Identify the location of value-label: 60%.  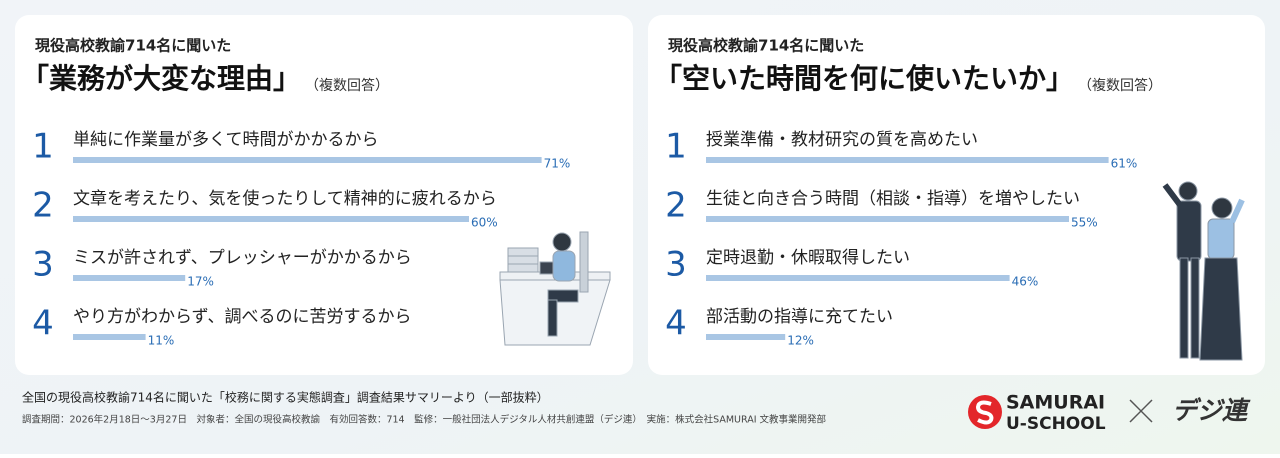
(484, 223).